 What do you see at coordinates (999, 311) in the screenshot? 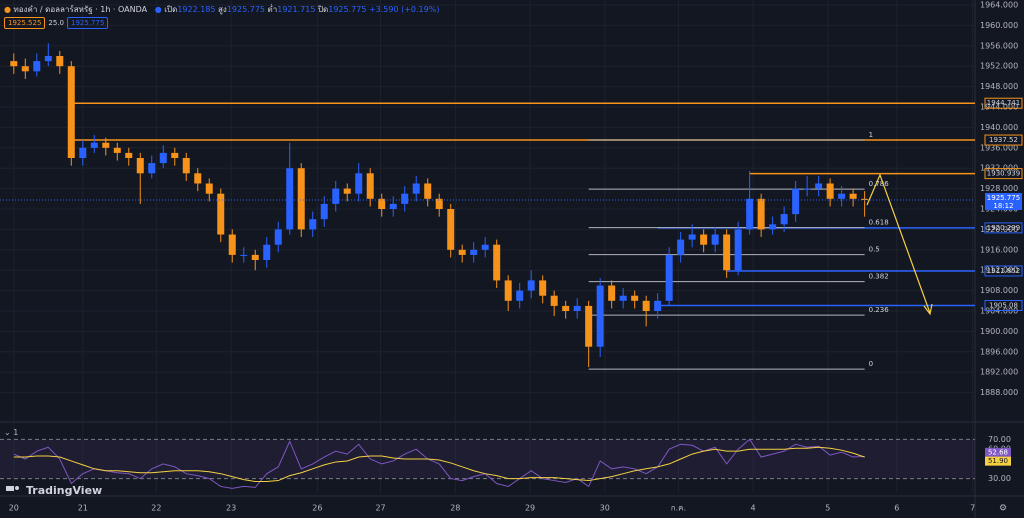
I see `y-tick-label: 1904.000` at bounding box center [999, 311].